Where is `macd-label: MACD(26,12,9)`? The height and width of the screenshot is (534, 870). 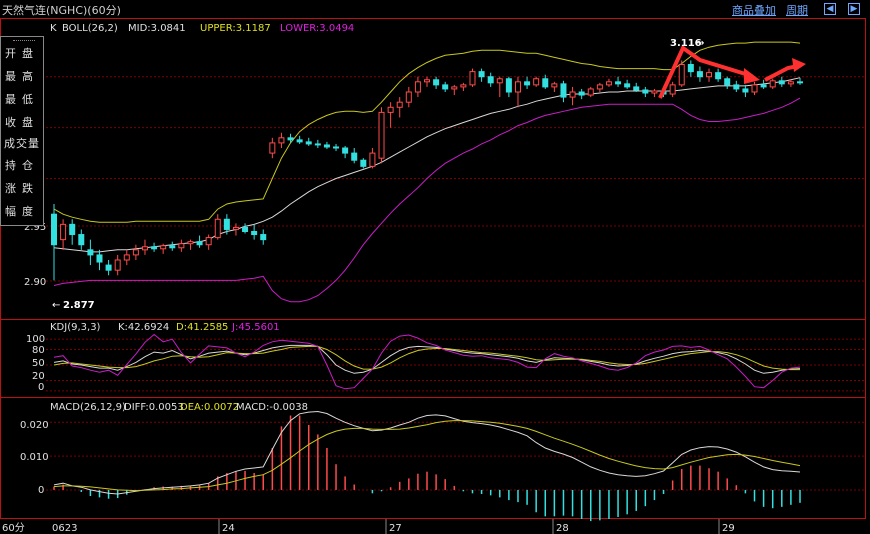 macd-label: MACD(26,12,9) is located at coordinates (88, 407).